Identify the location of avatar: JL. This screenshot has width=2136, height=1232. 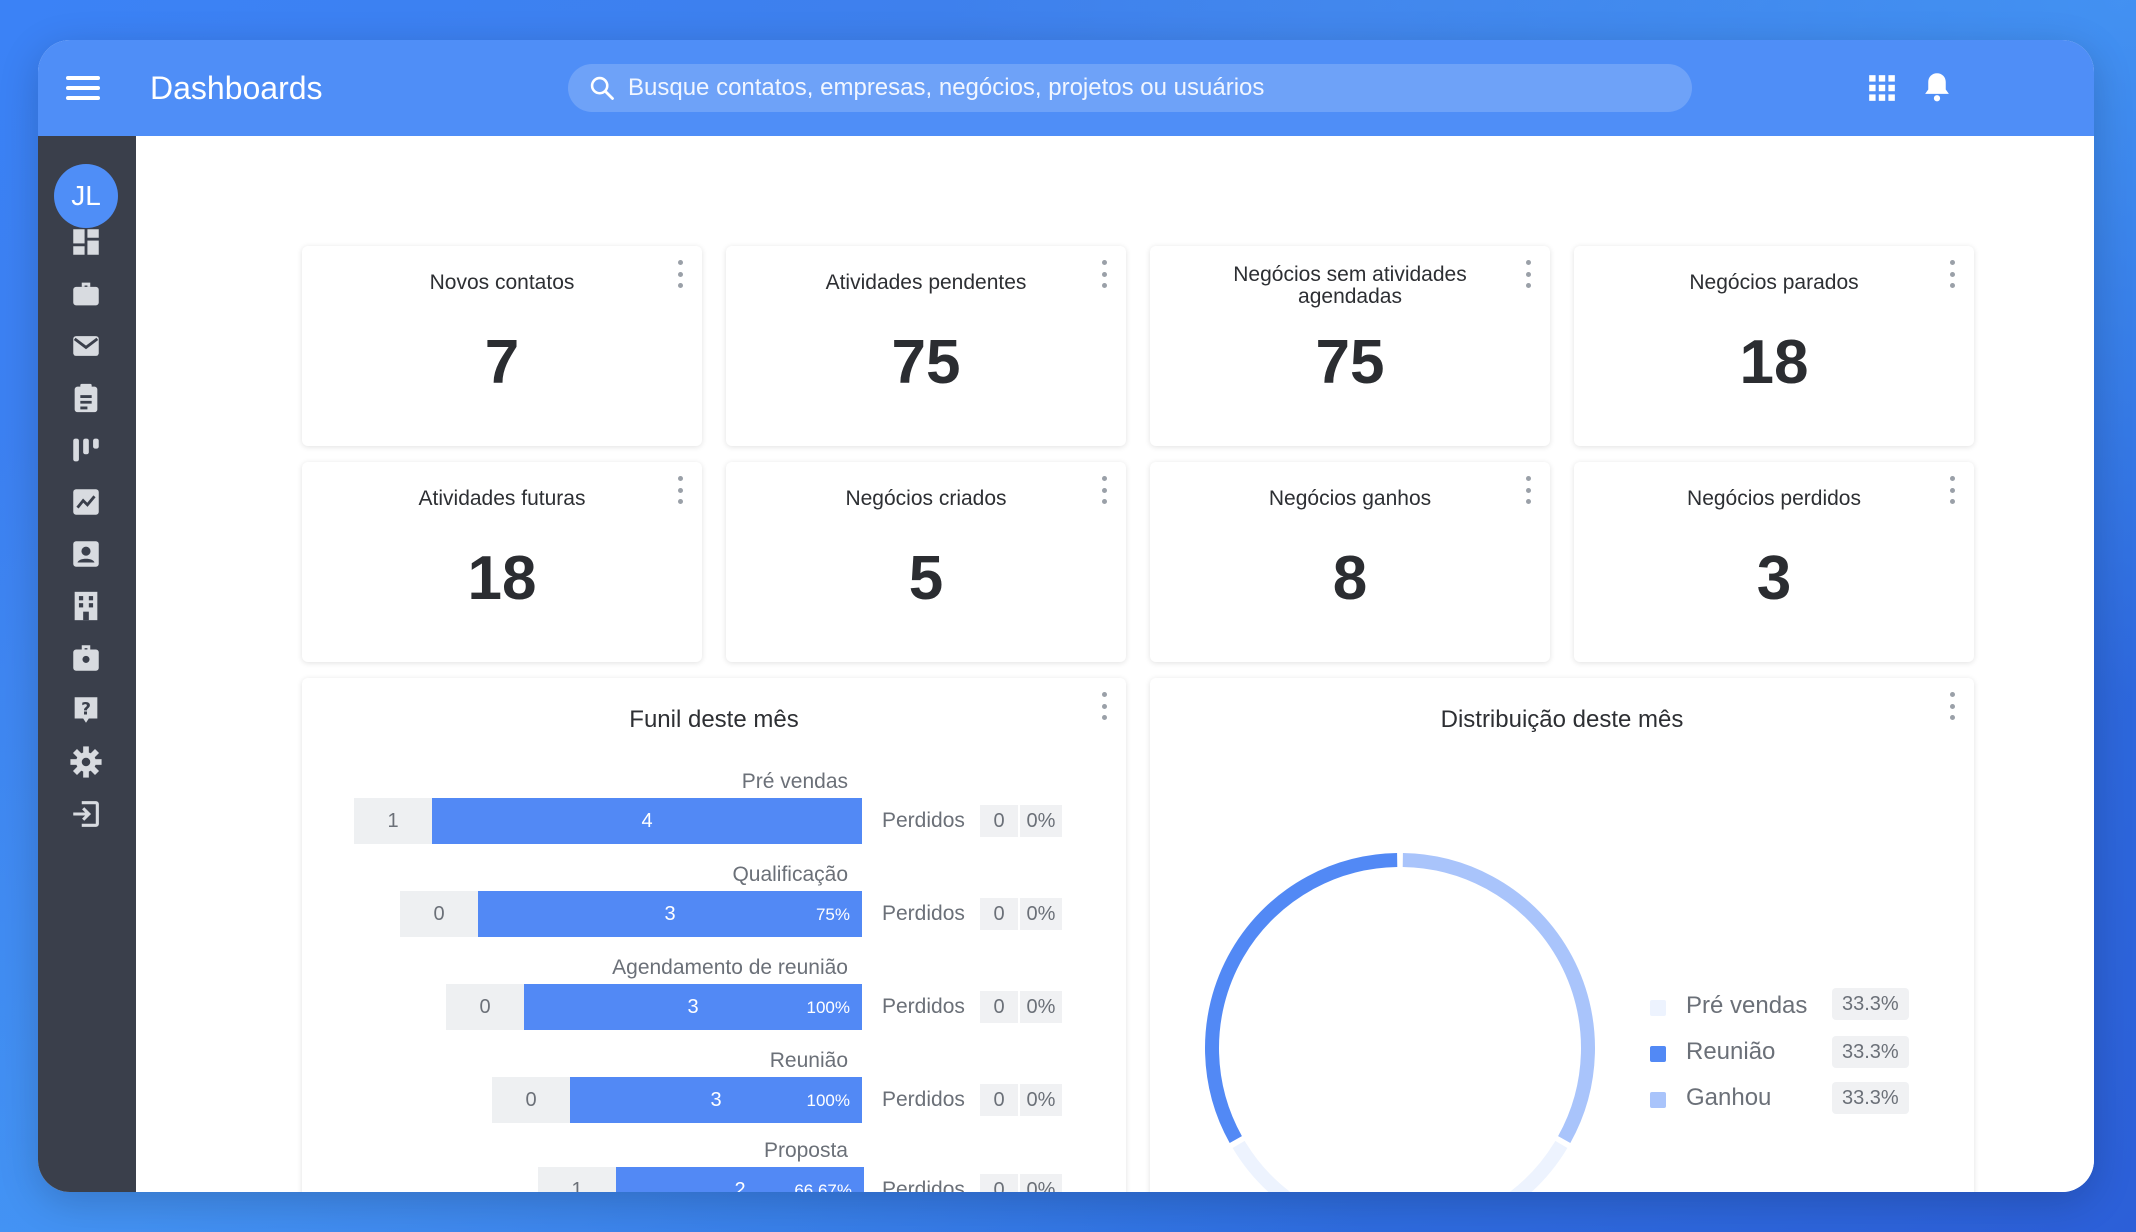
(86, 196).